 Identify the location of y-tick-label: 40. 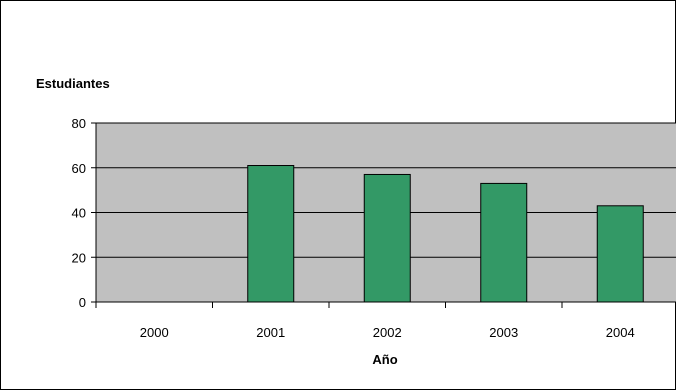
(79, 213).